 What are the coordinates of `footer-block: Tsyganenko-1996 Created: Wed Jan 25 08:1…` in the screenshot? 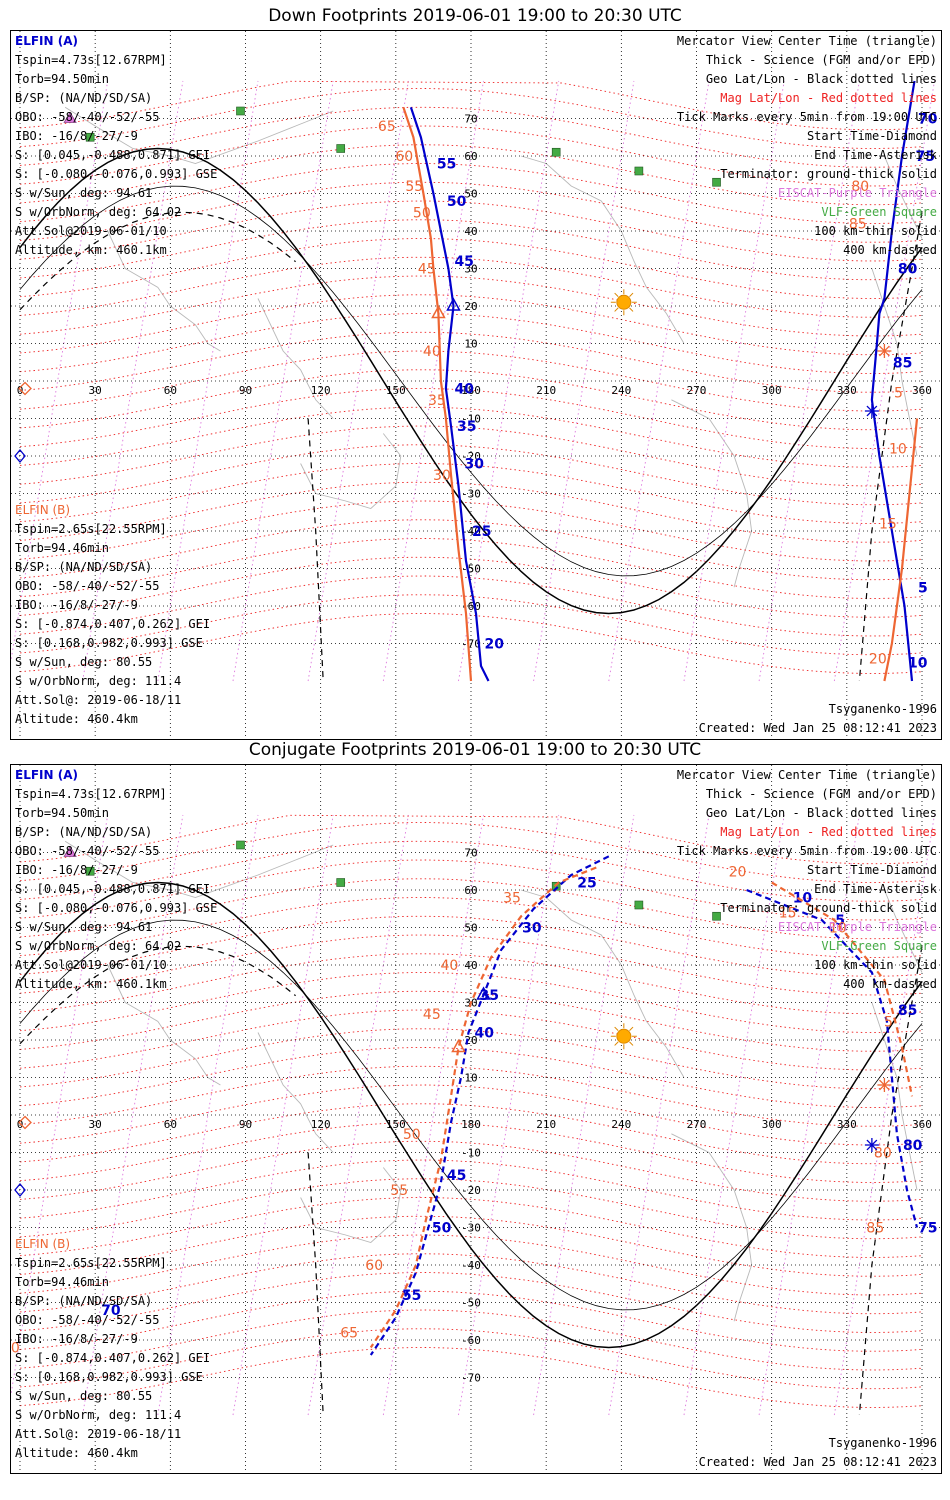 It's located at (818, 718).